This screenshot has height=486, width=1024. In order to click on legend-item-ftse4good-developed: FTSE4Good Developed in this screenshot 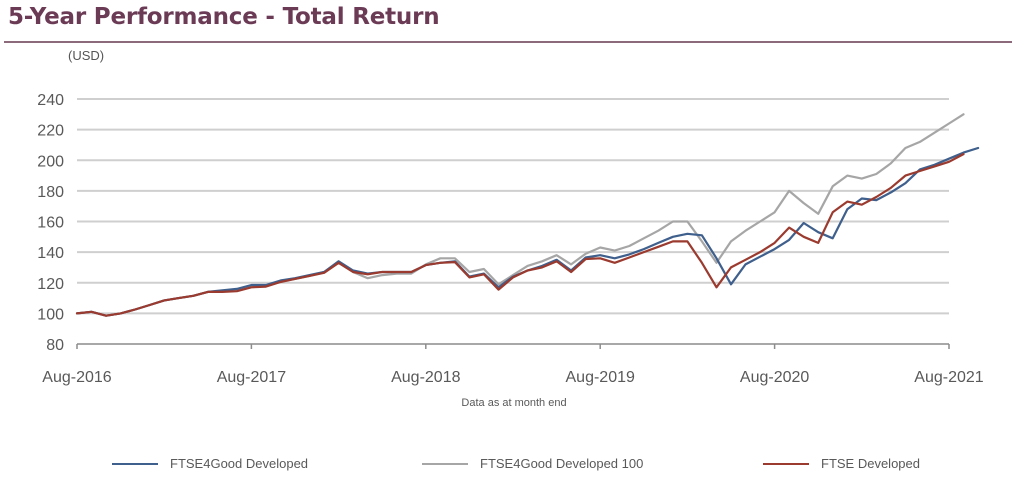, I will do `click(210, 463)`.